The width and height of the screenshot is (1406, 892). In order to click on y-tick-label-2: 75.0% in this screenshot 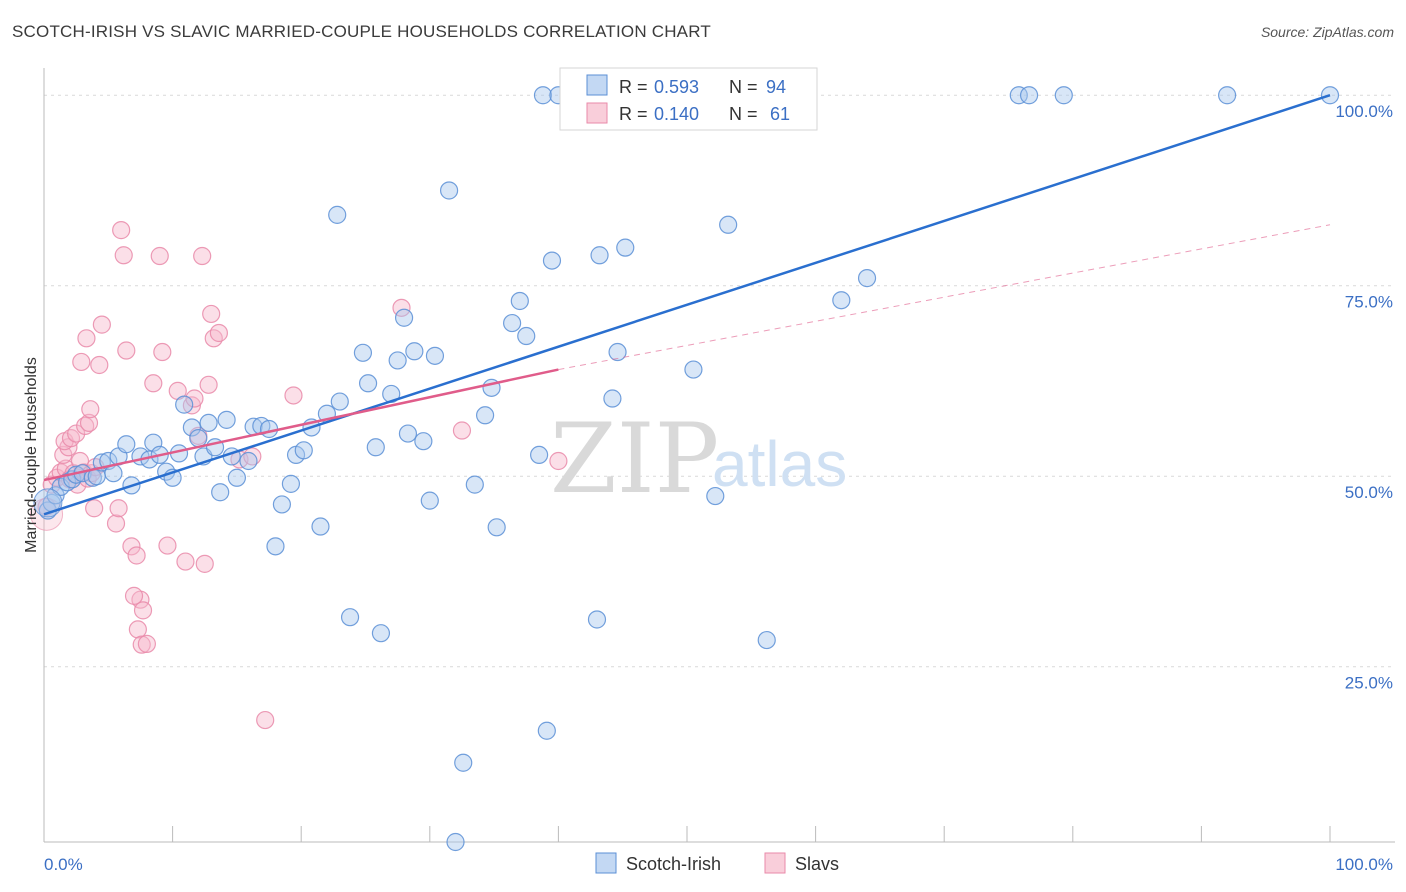, I will do `click(1369, 302)`.